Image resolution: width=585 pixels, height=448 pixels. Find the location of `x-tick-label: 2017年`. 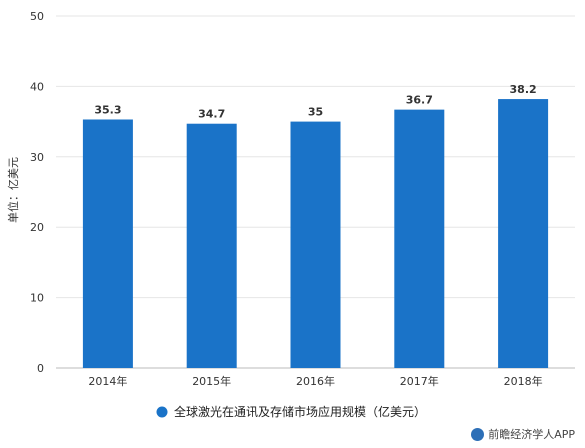

x-tick-label: 2017年 is located at coordinates (419, 381).